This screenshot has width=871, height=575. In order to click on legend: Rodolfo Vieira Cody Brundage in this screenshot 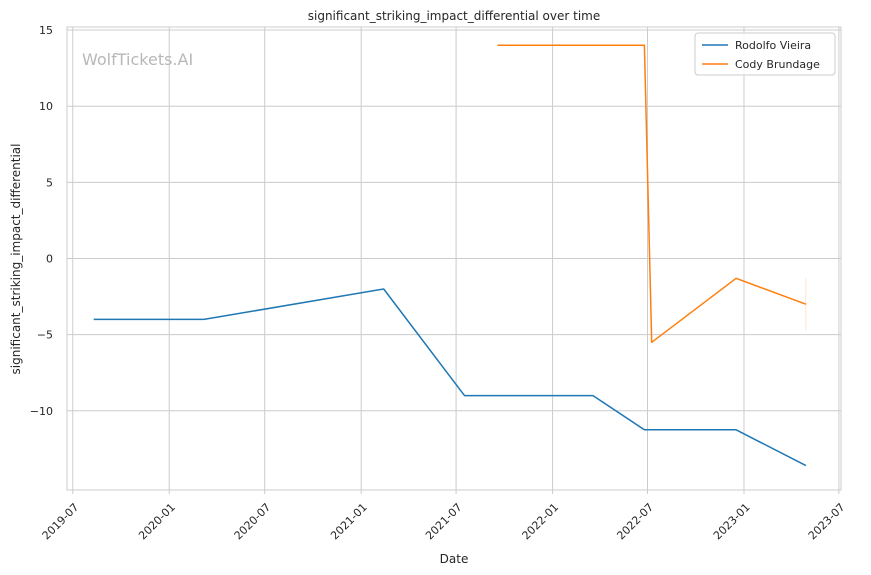, I will do `click(765, 54)`.